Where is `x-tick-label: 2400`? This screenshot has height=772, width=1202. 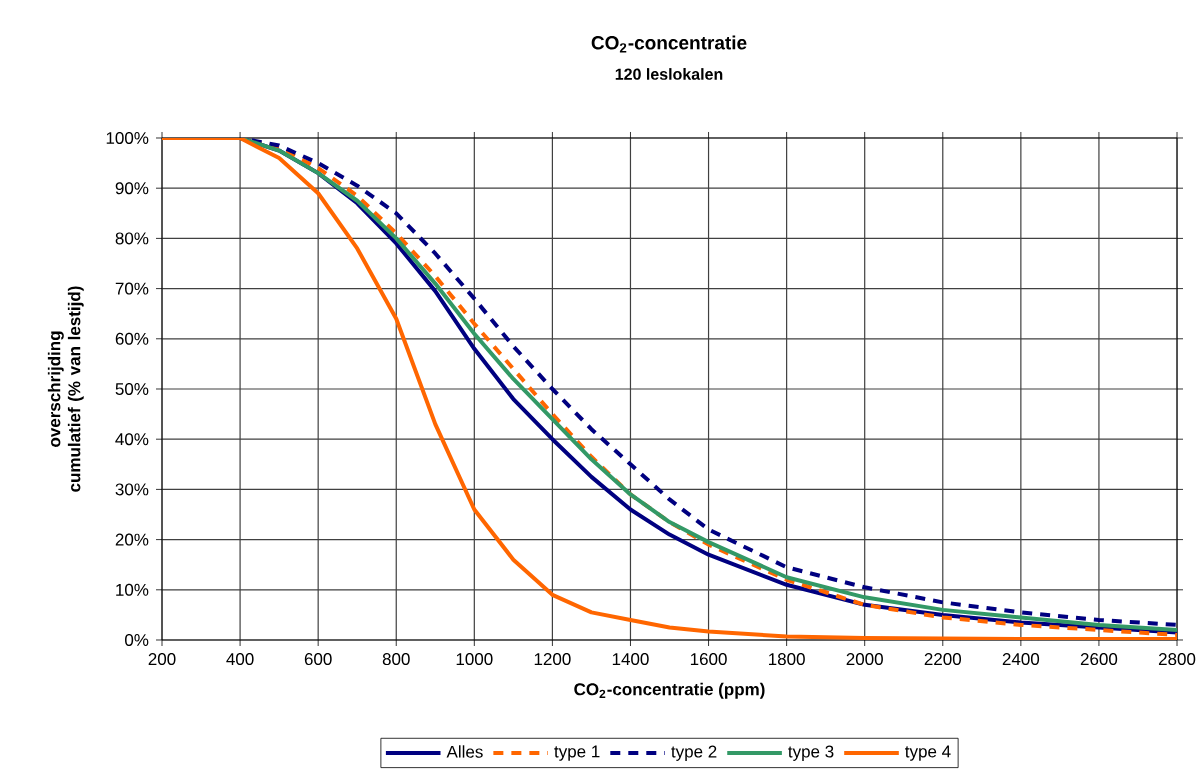
x-tick-label: 2400 is located at coordinates (1021, 659).